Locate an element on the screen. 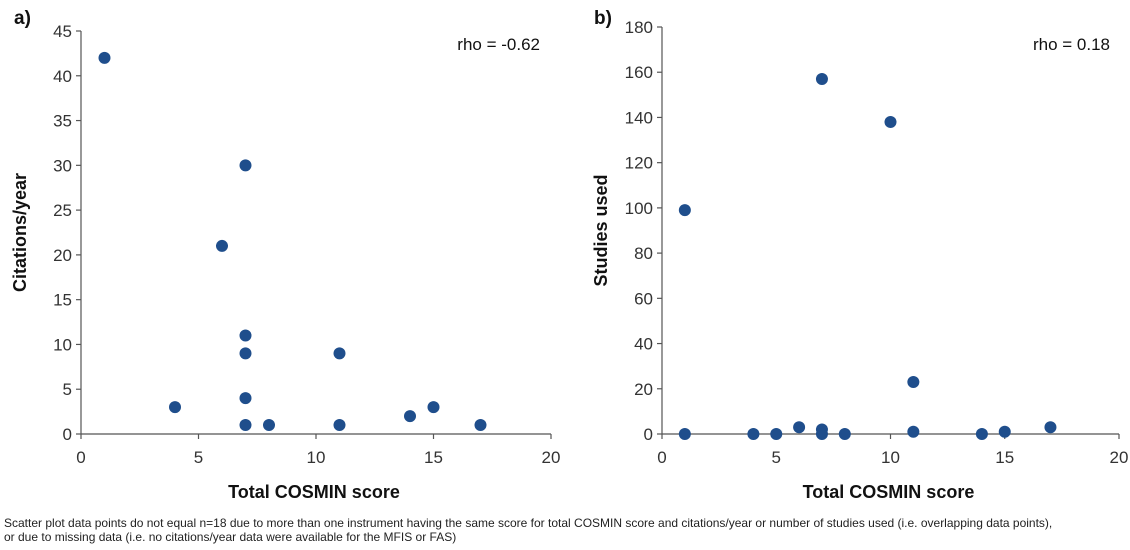  y-tick-label: 45 is located at coordinates (62, 31).